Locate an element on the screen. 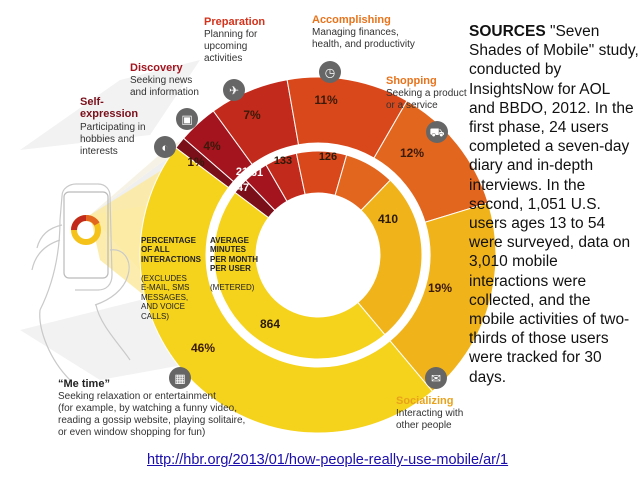  camera-icon: ▣ is located at coordinates (187, 119).